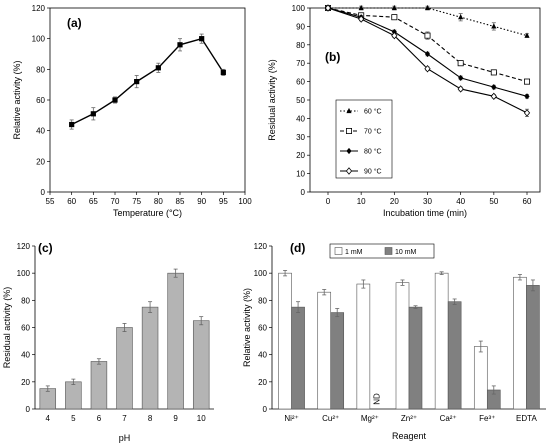  What do you see at coordinates (427, 201) in the screenshot?
I see `panel-b-x-tick-label: 30` at bounding box center [427, 201].